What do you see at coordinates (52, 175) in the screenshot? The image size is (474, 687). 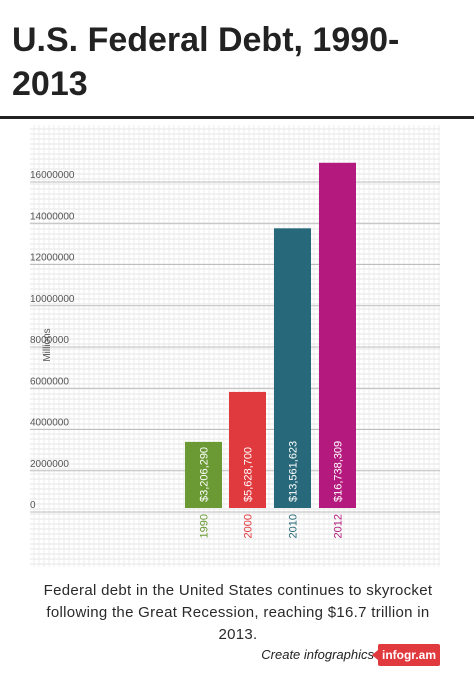 I see `y-tick-label: 16000000` at bounding box center [52, 175].